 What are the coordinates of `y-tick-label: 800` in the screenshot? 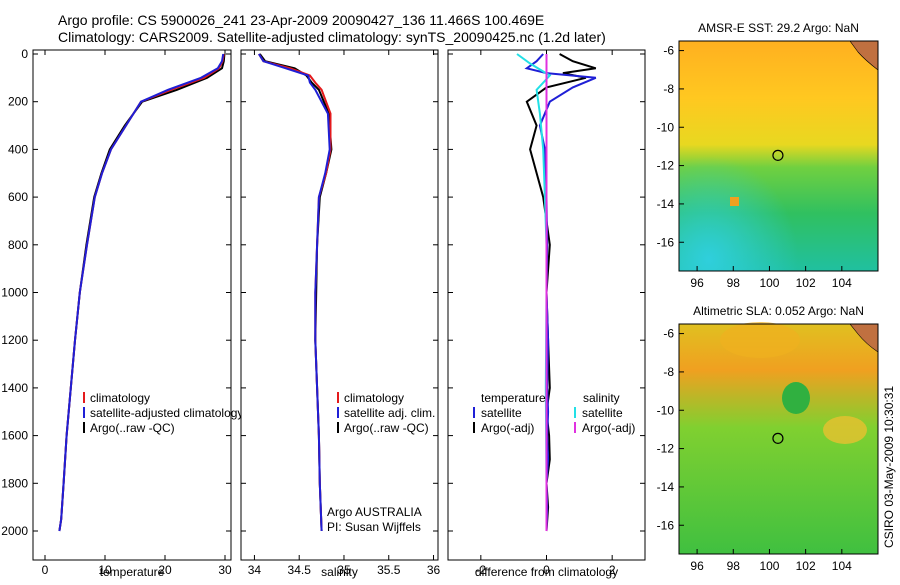 It's located at (18, 245).